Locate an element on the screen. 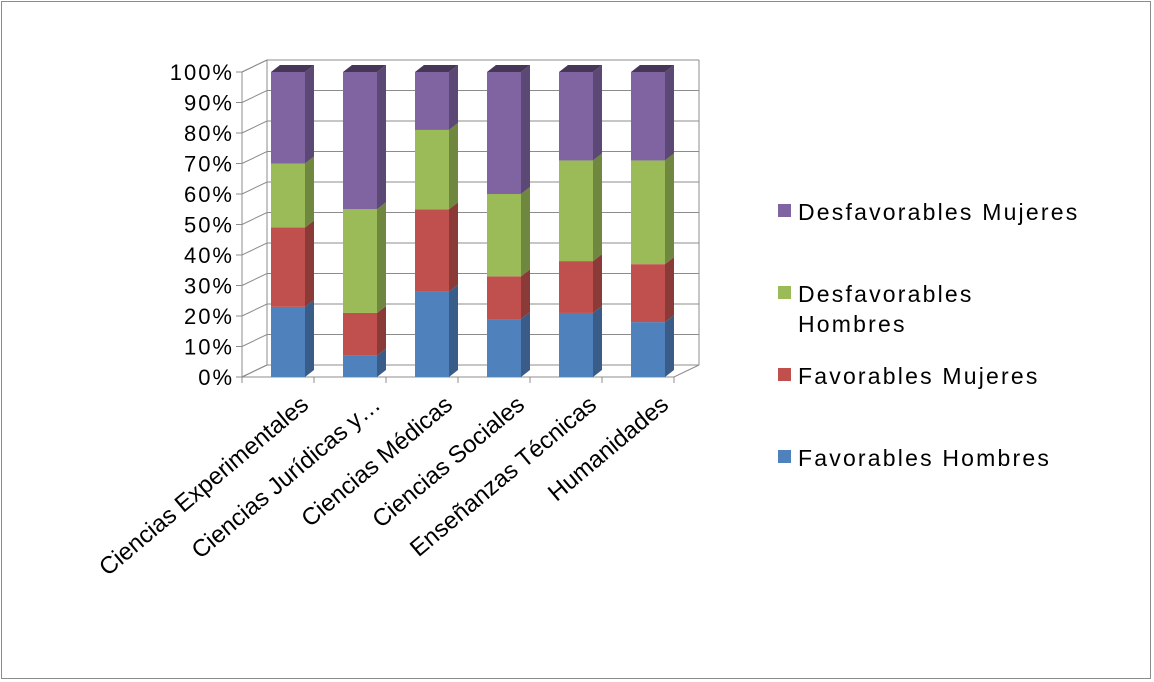 This screenshot has width=1154, height=682. legend-label: Desfavorables Mujeres is located at coordinates (963, 212).